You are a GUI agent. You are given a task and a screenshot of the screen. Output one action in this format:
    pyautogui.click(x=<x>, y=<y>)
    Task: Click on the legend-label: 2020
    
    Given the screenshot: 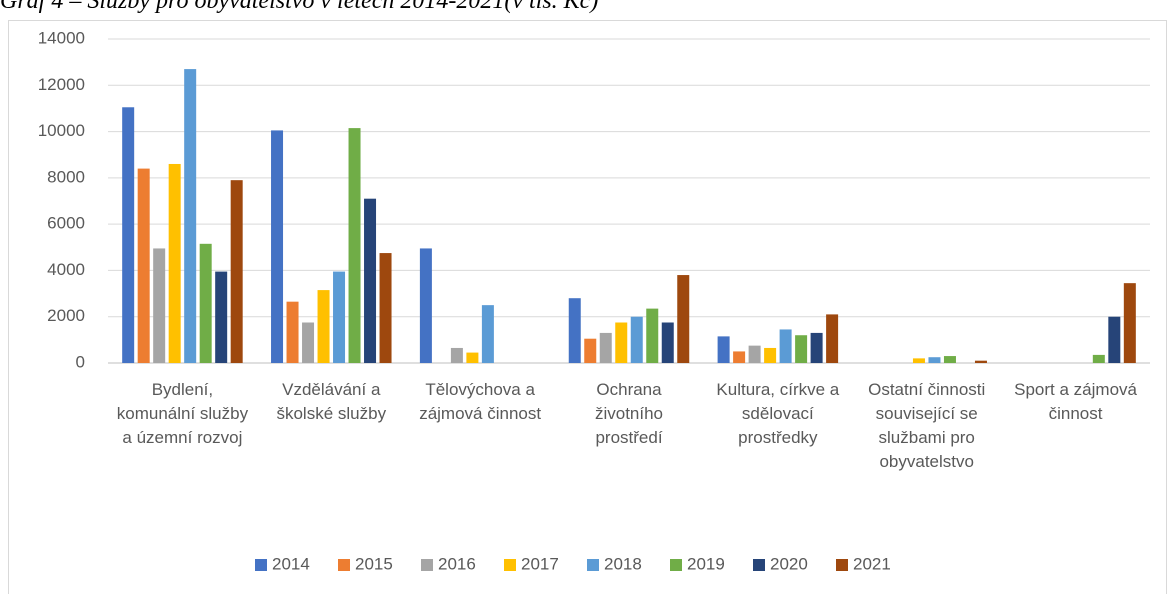 What is the action you would take?
    pyautogui.click(x=789, y=563)
    